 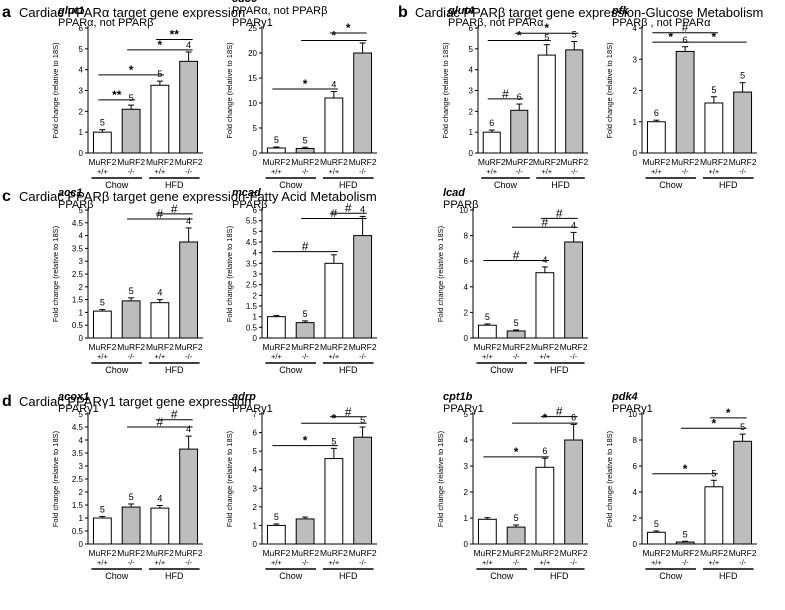 What do you see at coordinates (78, 325) in the screenshot?
I see `y-tick-label: 0.5` at bounding box center [78, 325].